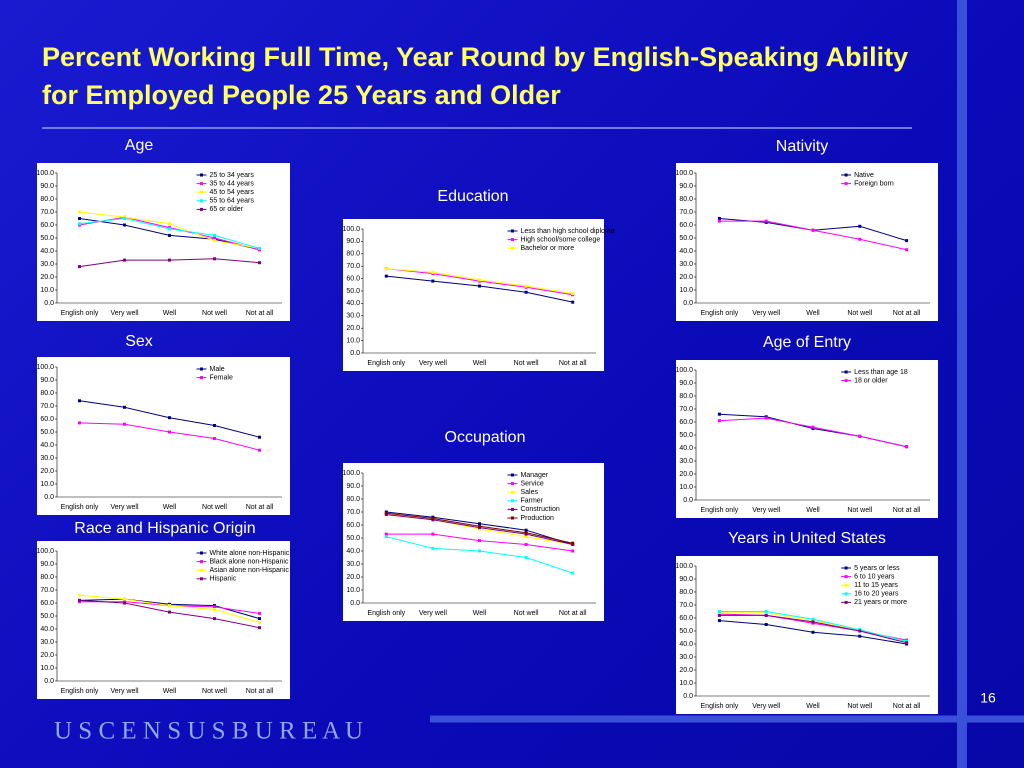  What do you see at coordinates (686, 592) in the screenshot?
I see `y-tick-label: 80.0` at bounding box center [686, 592].